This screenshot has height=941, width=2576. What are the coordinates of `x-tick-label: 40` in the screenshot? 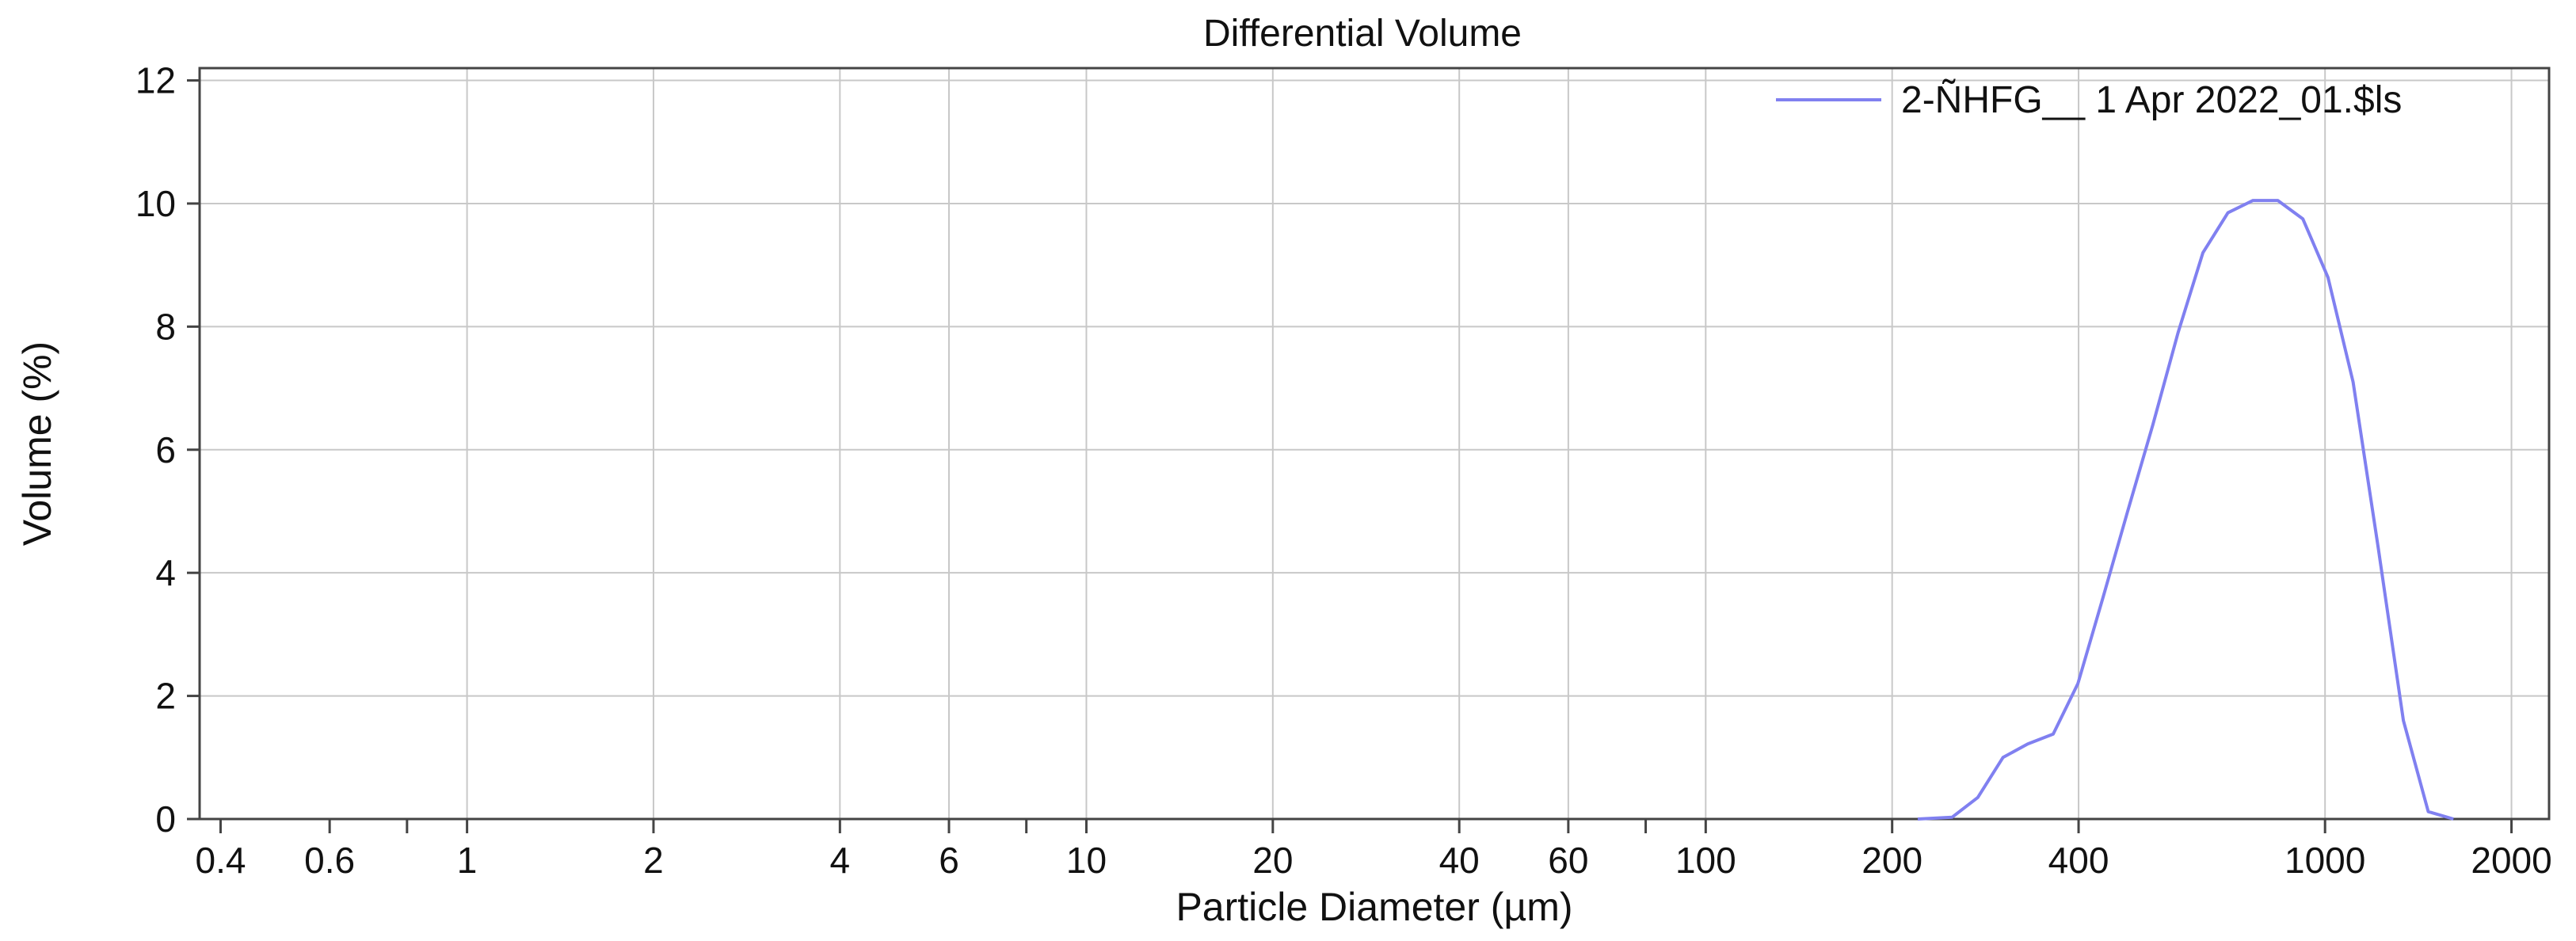 It's located at (1459, 860).